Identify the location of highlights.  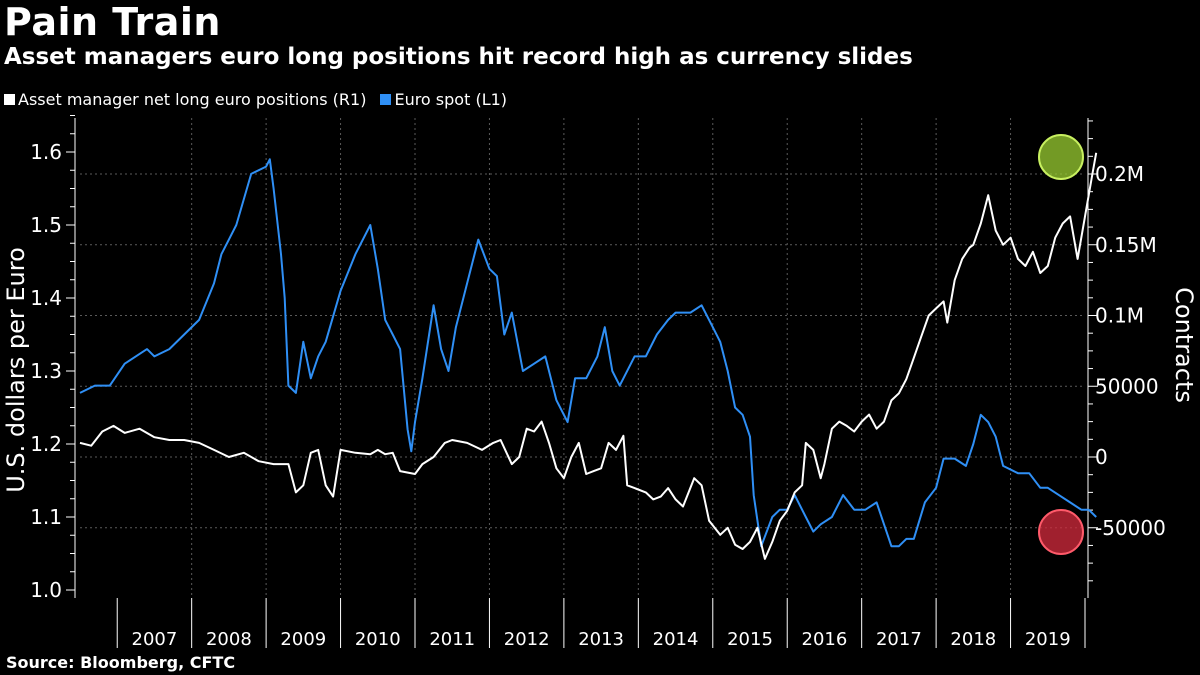
(1061, 344).